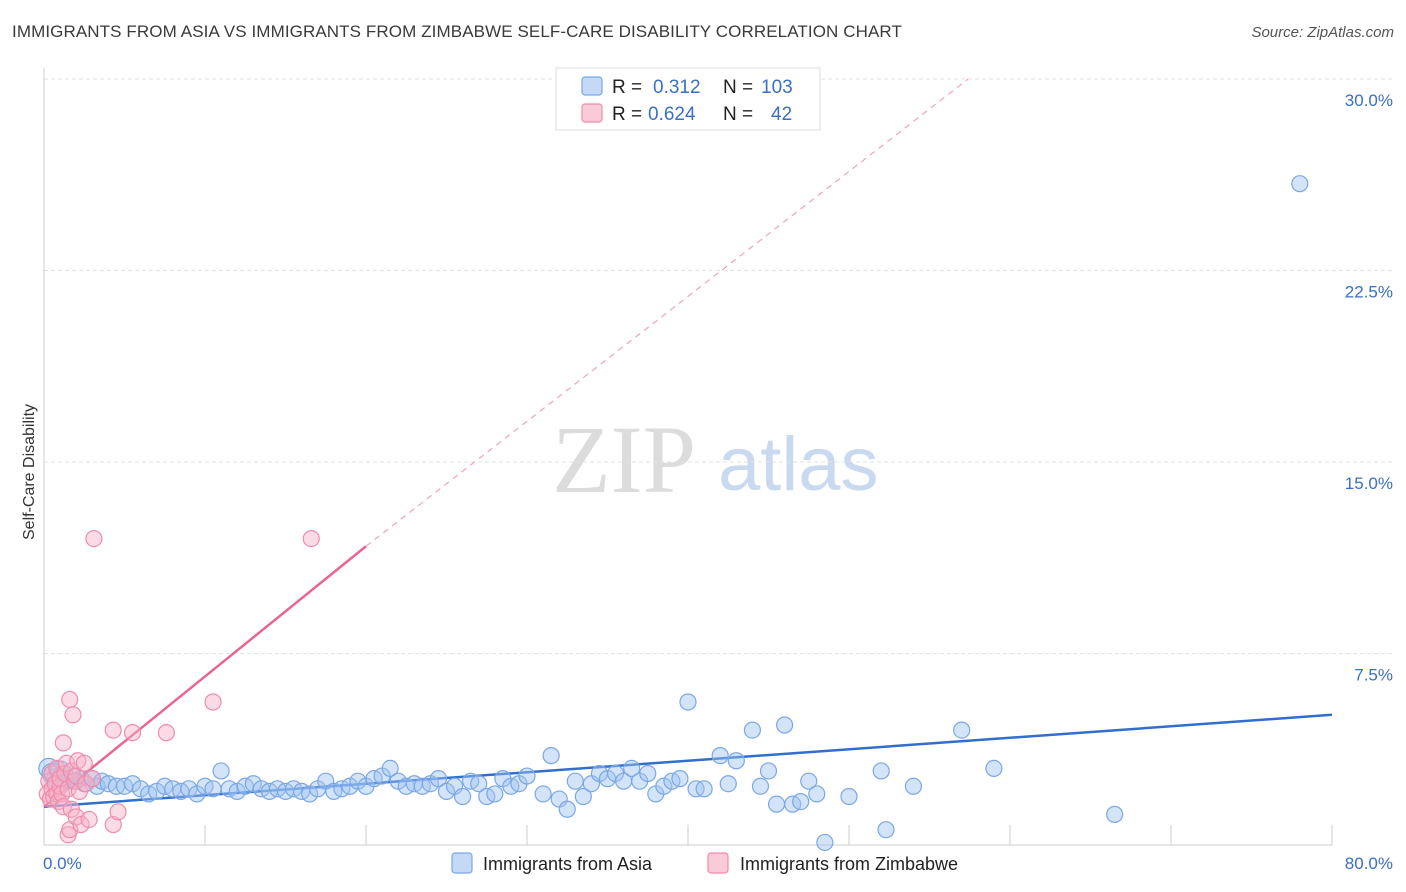 Image resolution: width=1406 pixels, height=892 pixels. What do you see at coordinates (798, 464) in the screenshot?
I see `watermark-atlas: atlas` at bounding box center [798, 464].